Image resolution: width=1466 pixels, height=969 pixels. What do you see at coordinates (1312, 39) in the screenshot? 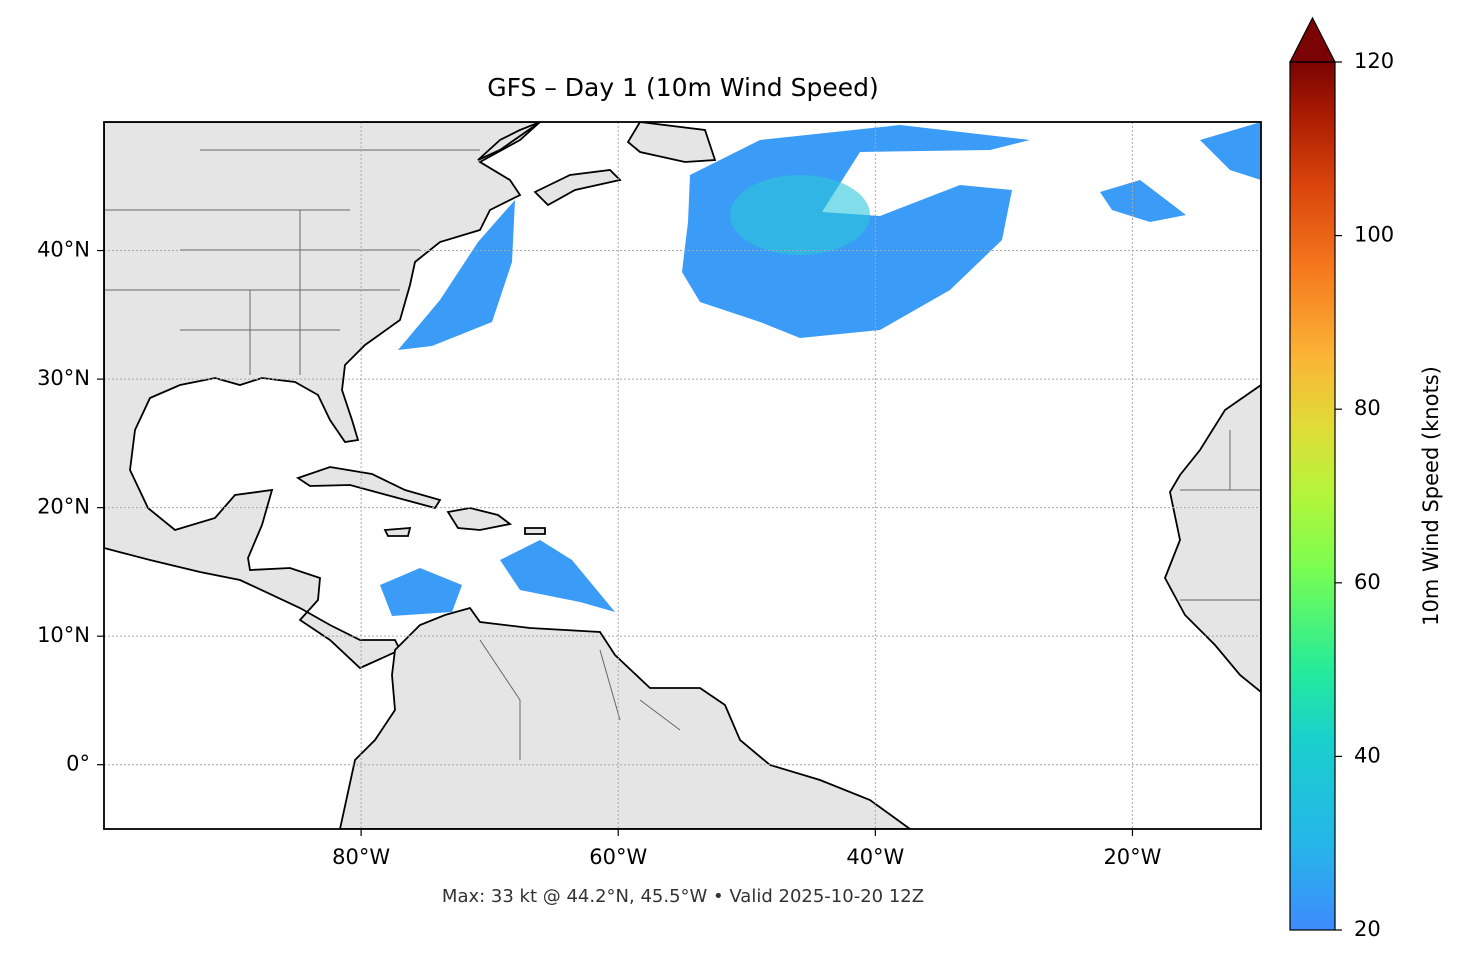
I see `colorbar-extend` at bounding box center [1312, 39].